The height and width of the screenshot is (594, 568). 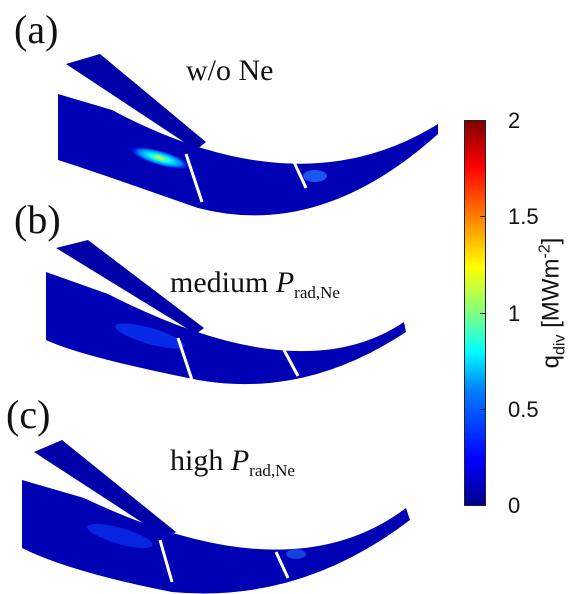 What do you see at coordinates (240, 460) in the screenshot?
I see `panel-title-c-var: P` at bounding box center [240, 460].